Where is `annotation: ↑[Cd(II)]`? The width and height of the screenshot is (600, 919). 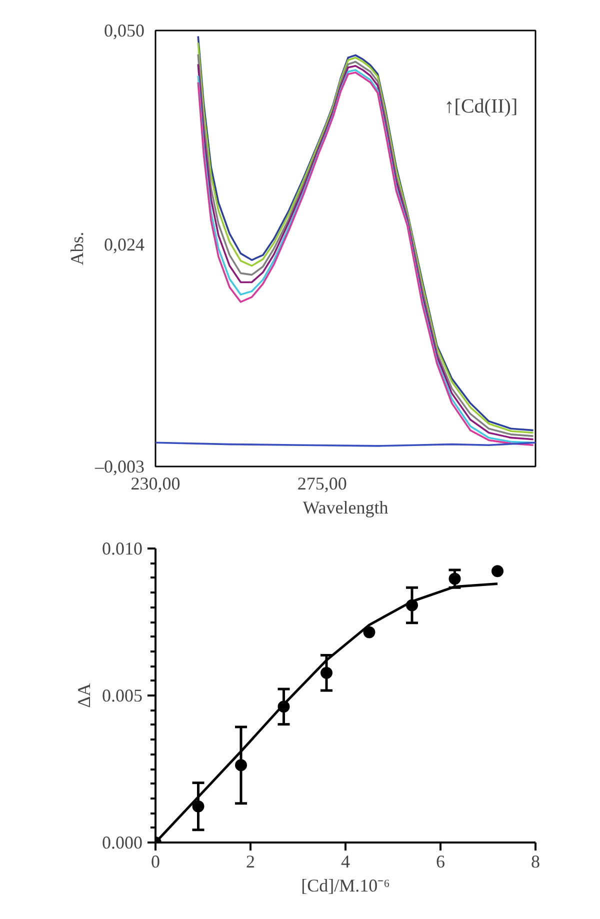 annotation: ↑[Cd(II)] is located at coordinates (481, 107).